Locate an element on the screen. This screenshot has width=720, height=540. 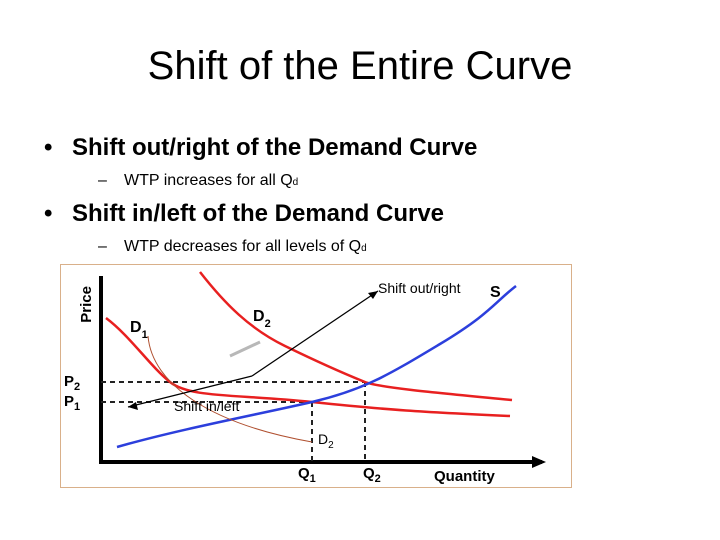
shift-in-arrow-line is located at coordinates (190, 391).